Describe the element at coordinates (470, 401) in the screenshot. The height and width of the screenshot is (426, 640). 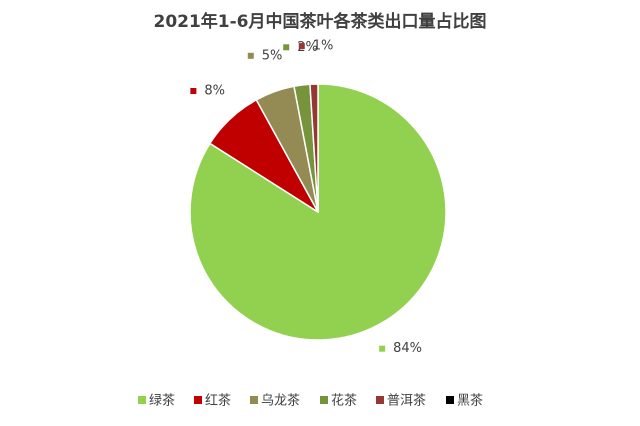
I see `legend-label: 黑茶` at that location.